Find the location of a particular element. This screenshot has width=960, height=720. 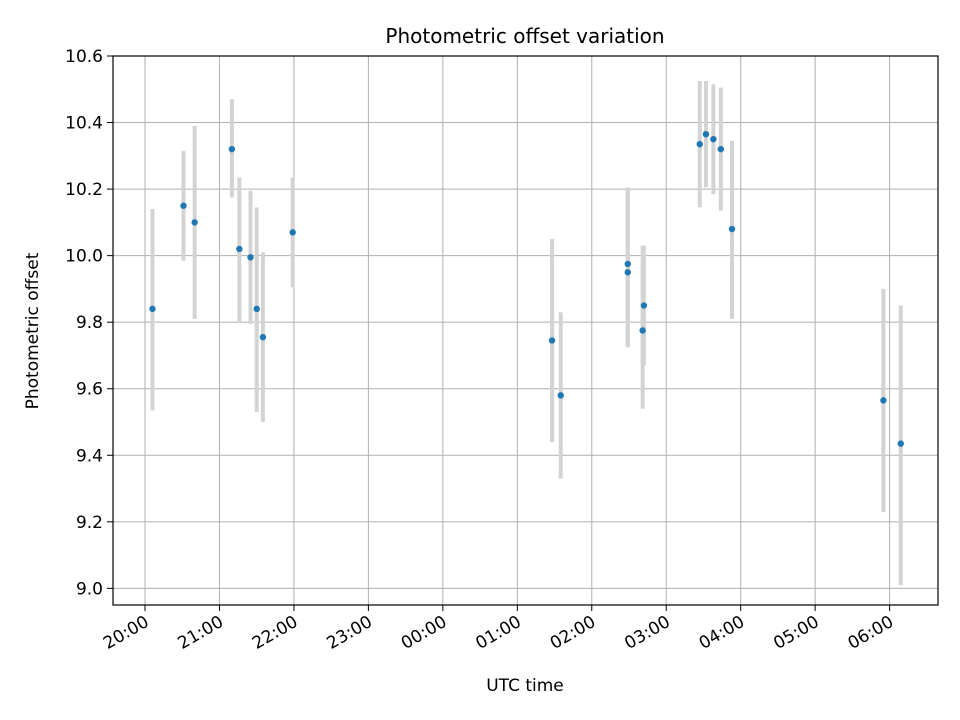

y-tick-label: 9.4 is located at coordinates (89, 456).